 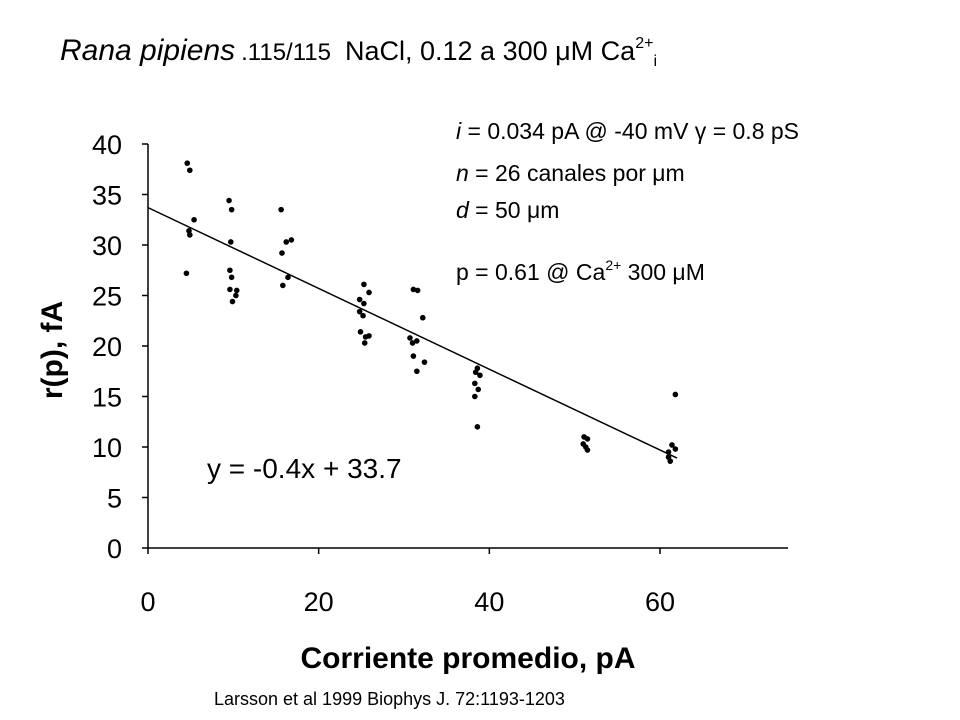 I want to click on y-tick-label: 35, so click(x=107, y=196).